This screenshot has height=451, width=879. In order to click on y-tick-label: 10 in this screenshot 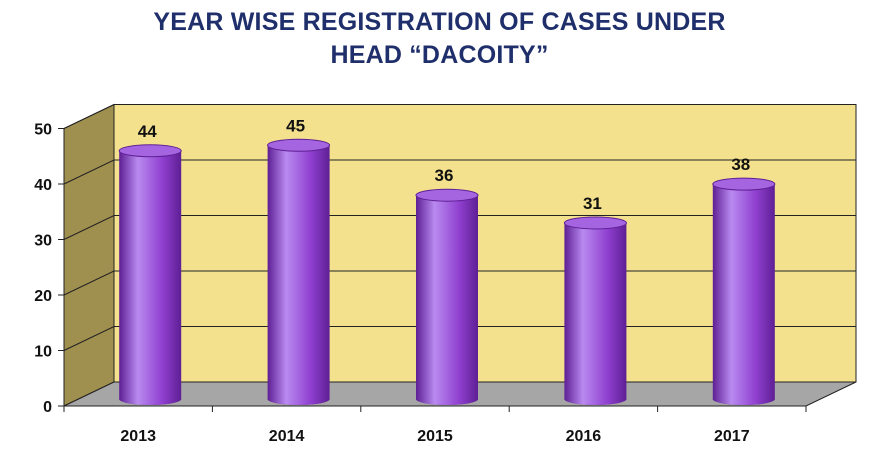, I will do `click(43, 352)`.